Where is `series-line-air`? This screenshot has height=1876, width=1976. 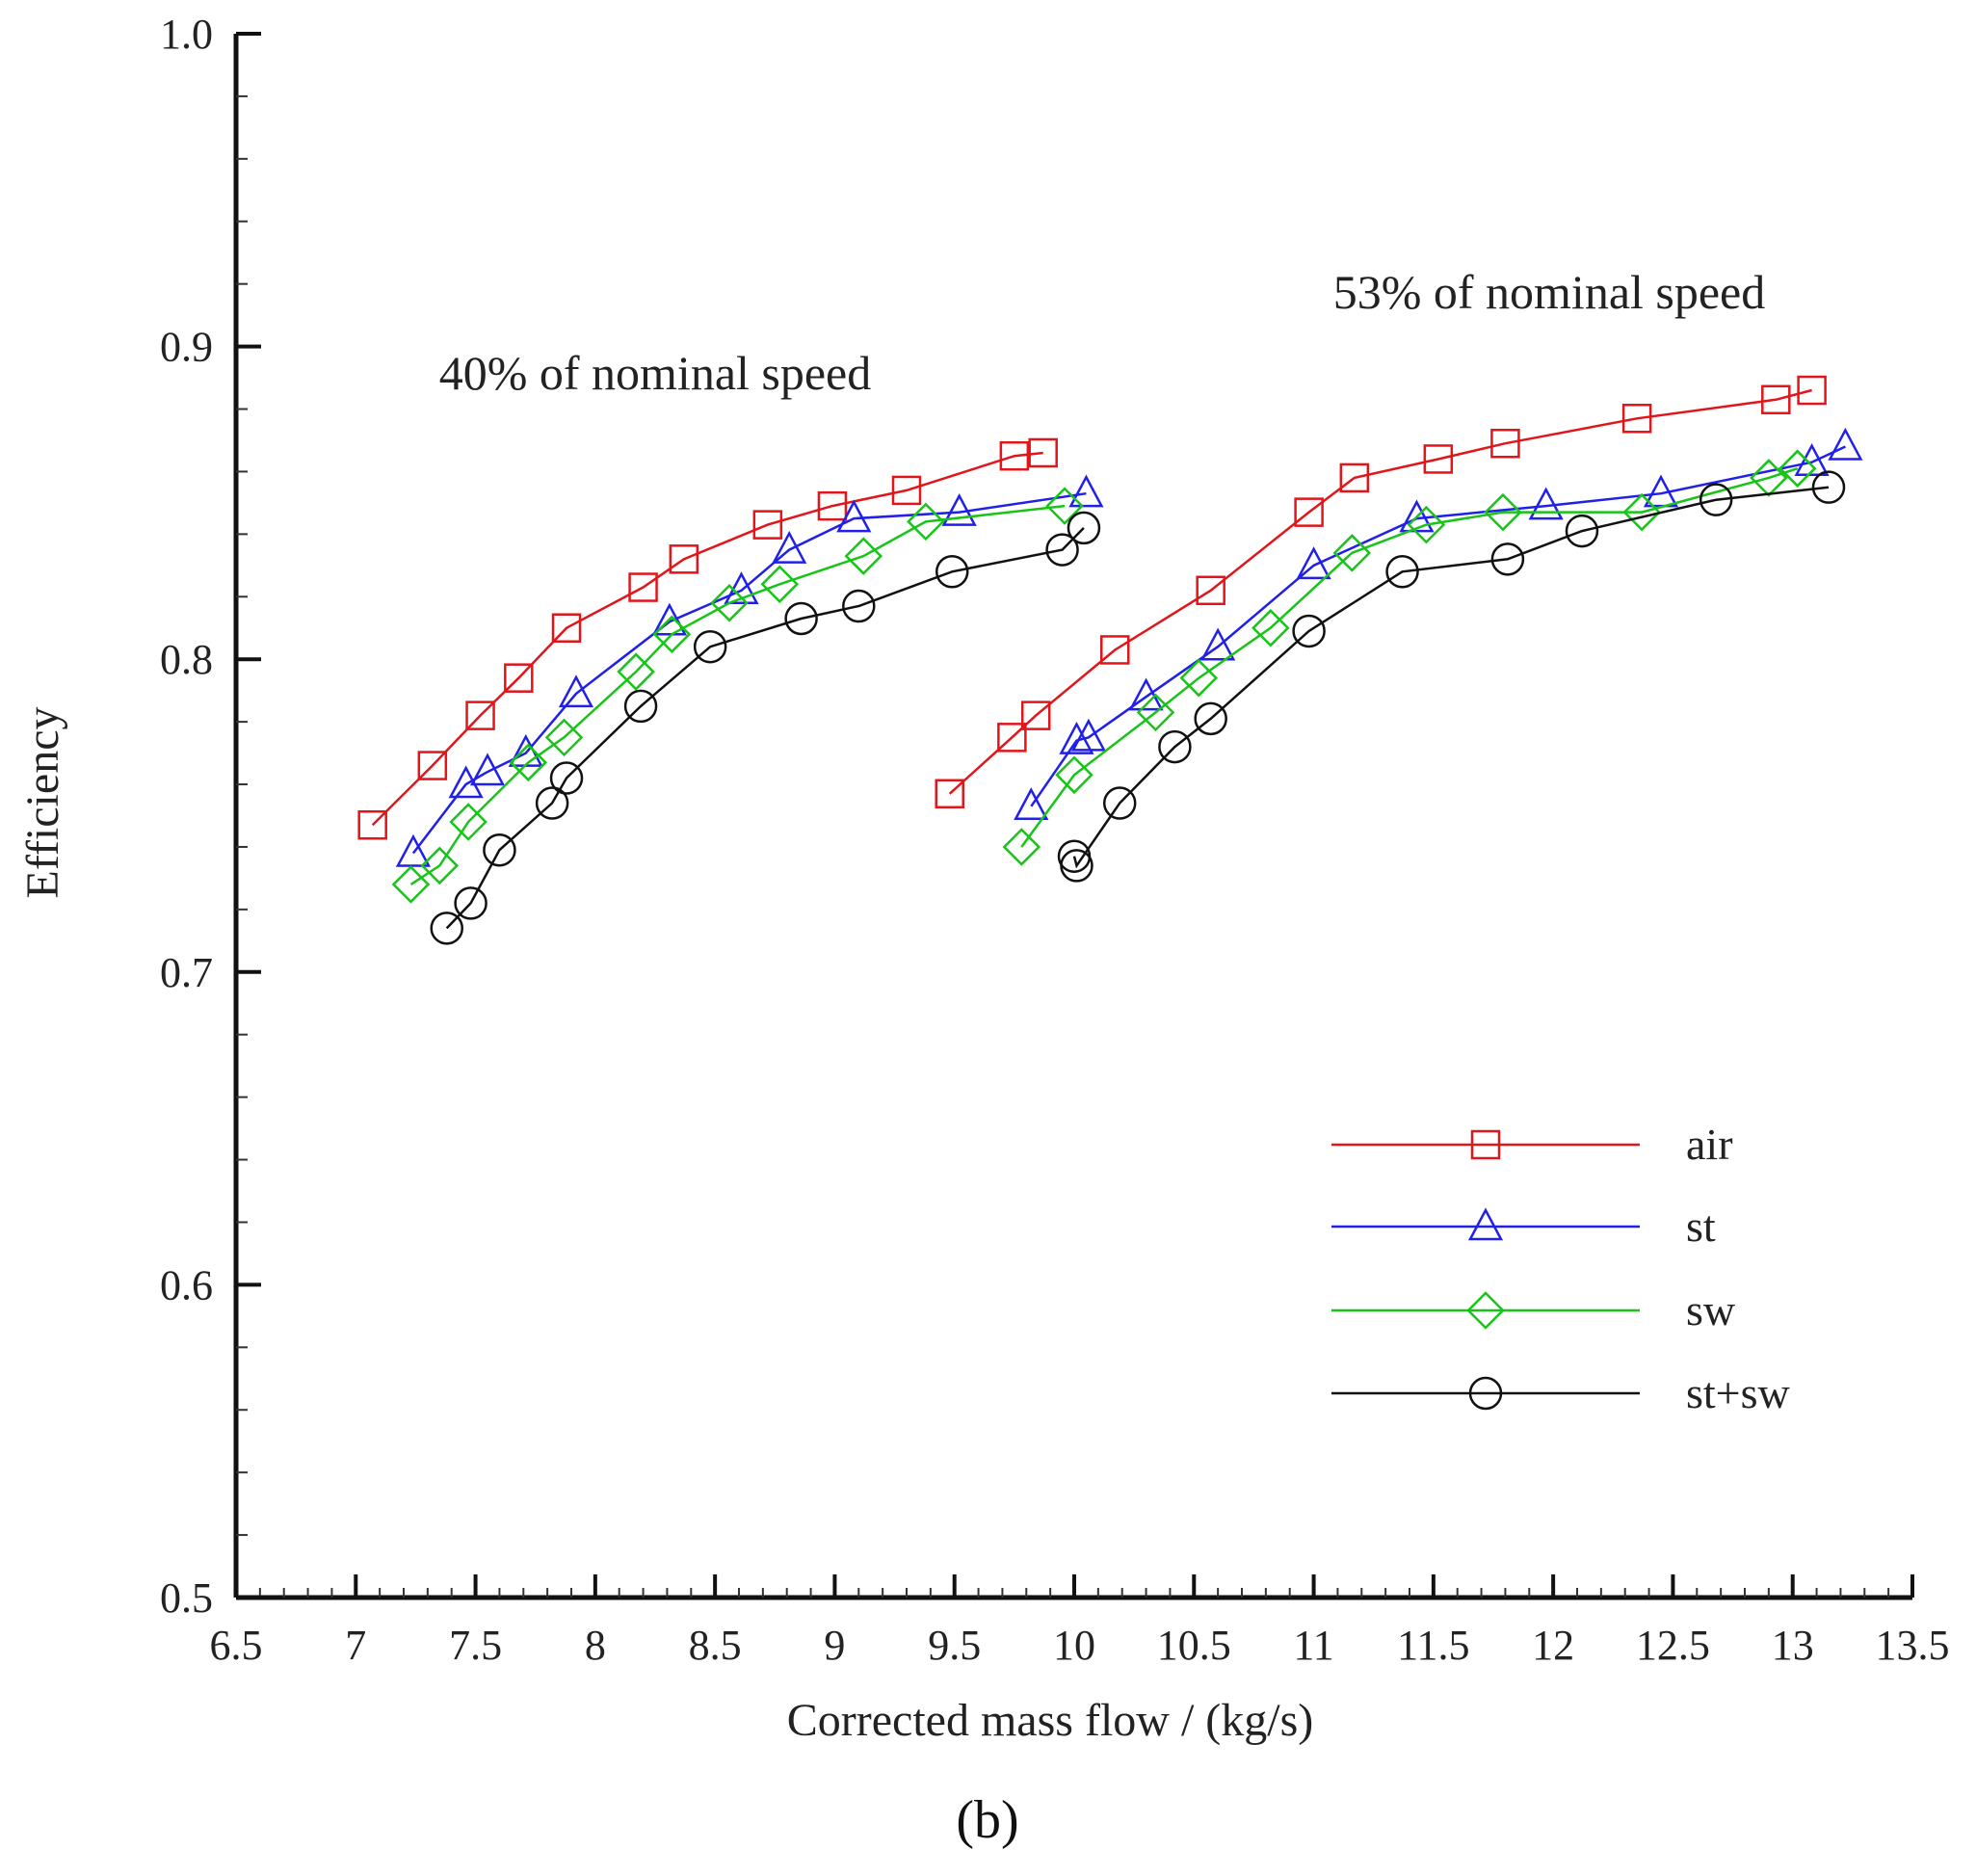 series-line-air is located at coordinates (707, 639).